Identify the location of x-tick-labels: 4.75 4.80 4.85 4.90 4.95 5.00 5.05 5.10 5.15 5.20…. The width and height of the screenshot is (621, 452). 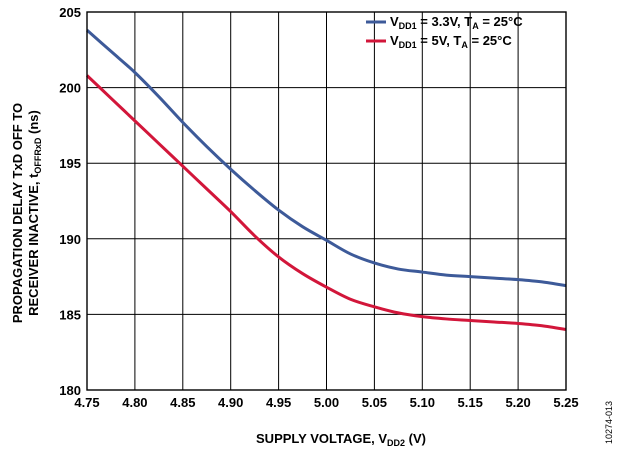
(326, 402).